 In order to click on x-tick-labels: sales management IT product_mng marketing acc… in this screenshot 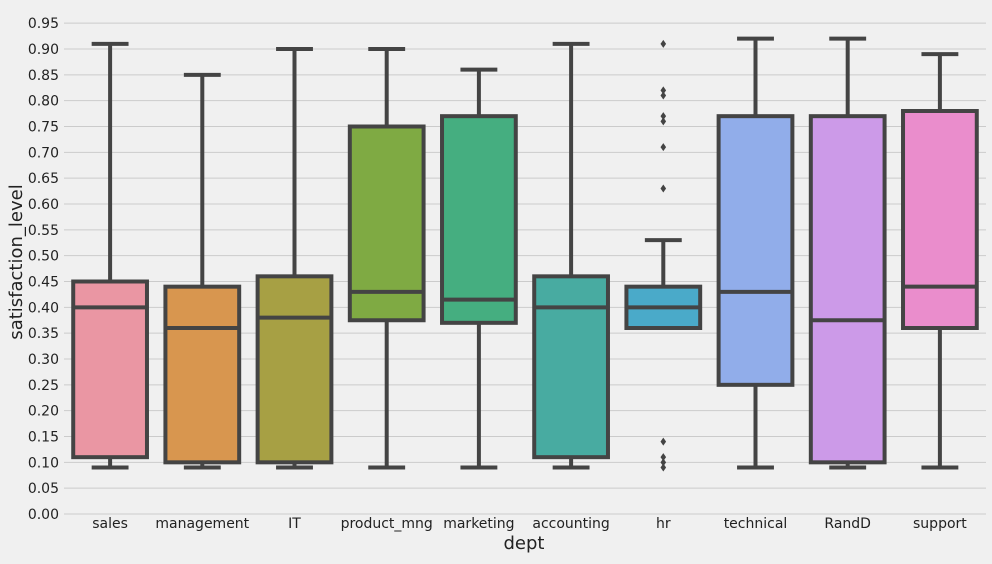, I will do `click(529, 524)`.